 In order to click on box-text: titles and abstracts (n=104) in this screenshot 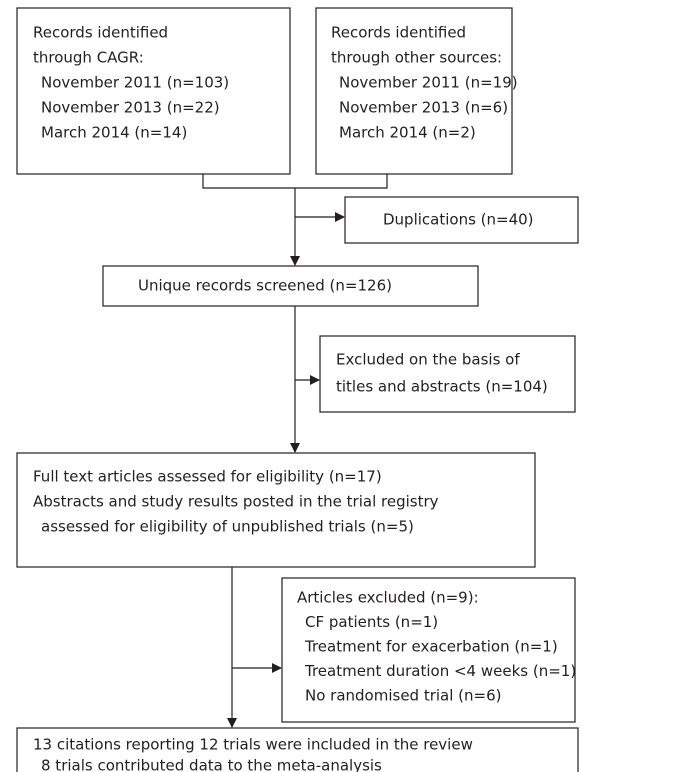, I will do `click(442, 387)`.